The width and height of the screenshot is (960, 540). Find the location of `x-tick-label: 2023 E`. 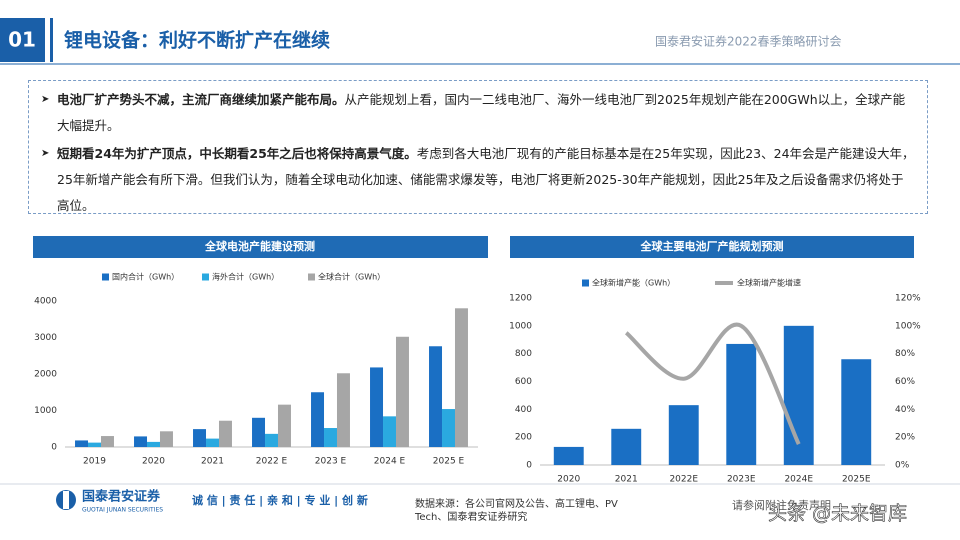

x-tick-label: 2023 E is located at coordinates (331, 462).